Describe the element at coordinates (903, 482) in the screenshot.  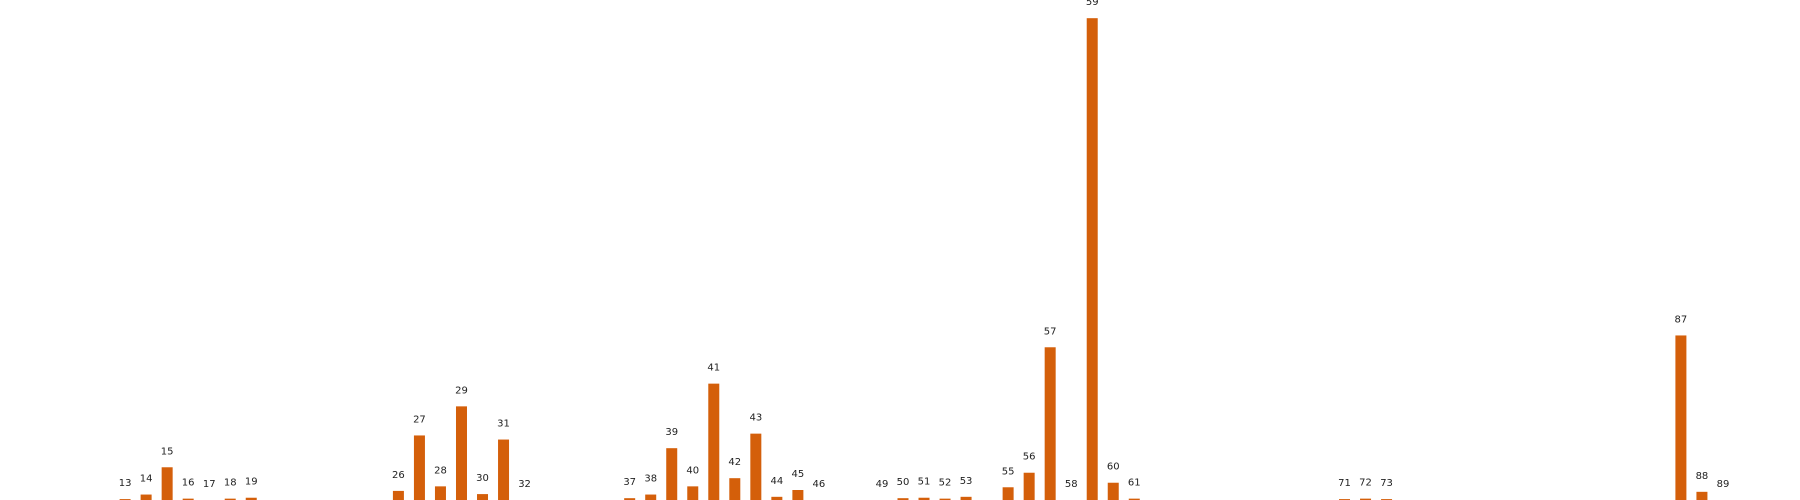
I see `bar-label-50: 50` at that location.